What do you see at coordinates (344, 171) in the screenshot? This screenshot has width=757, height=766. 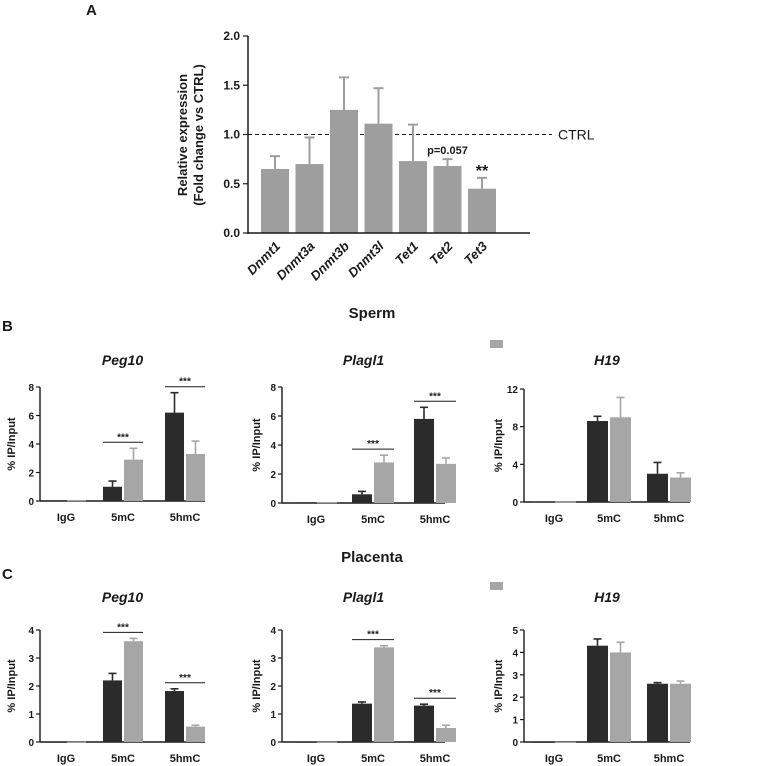 I see `bar-dnmt3b` at bounding box center [344, 171].